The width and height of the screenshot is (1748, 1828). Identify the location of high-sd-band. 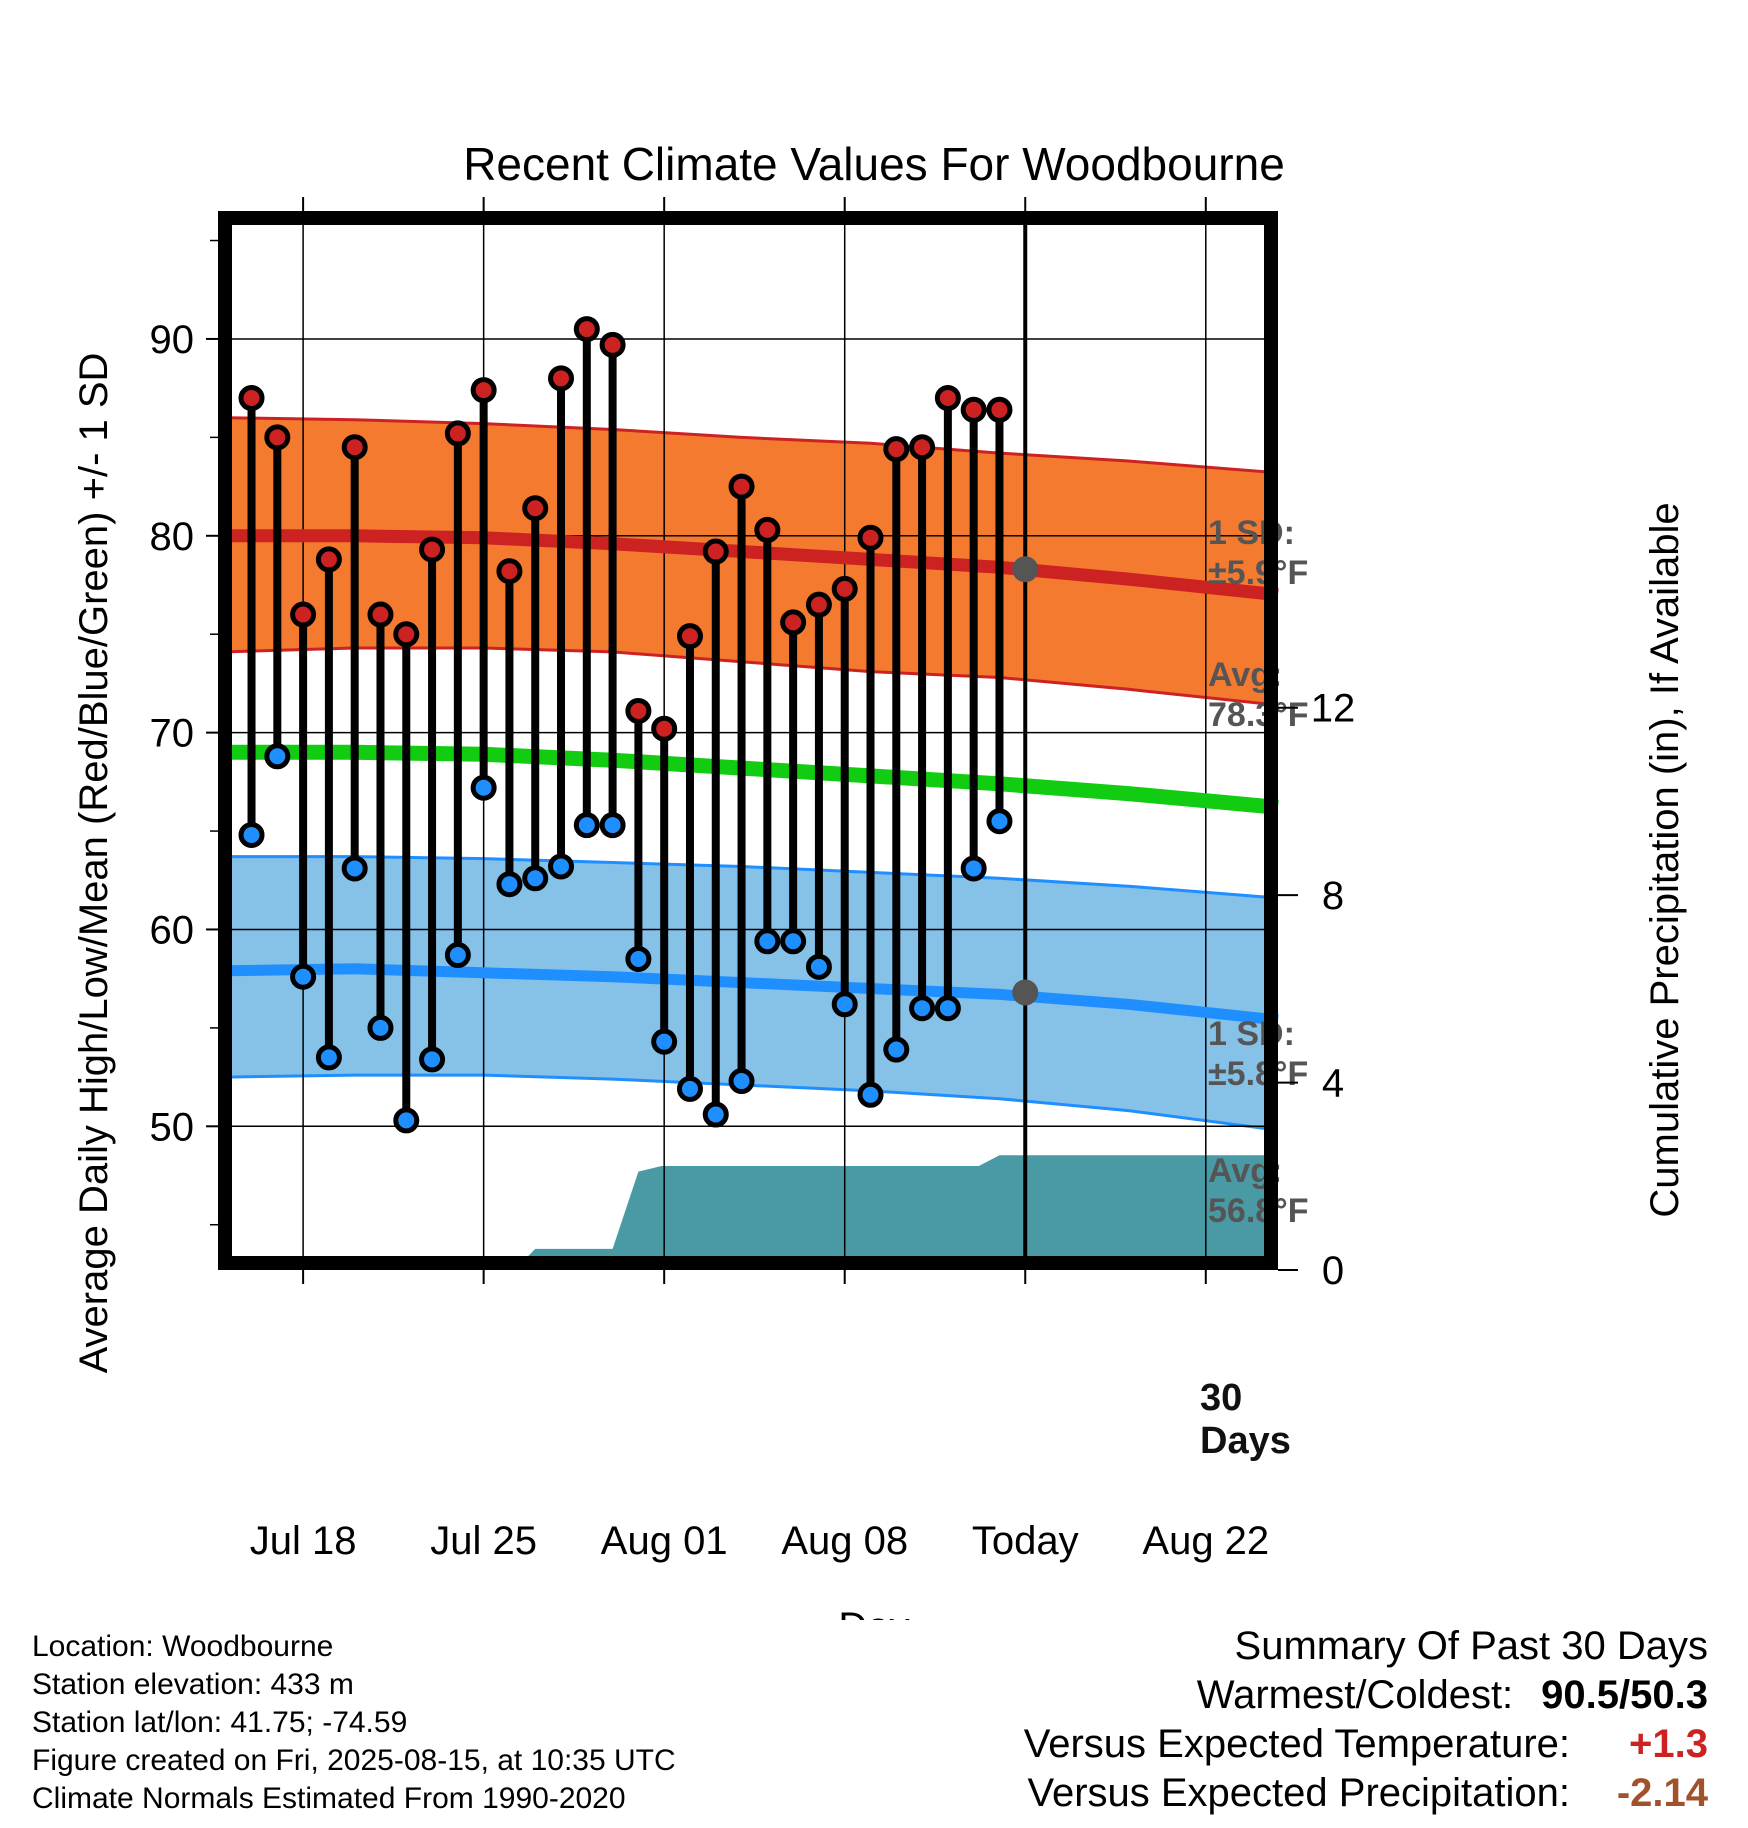
(752, 561).